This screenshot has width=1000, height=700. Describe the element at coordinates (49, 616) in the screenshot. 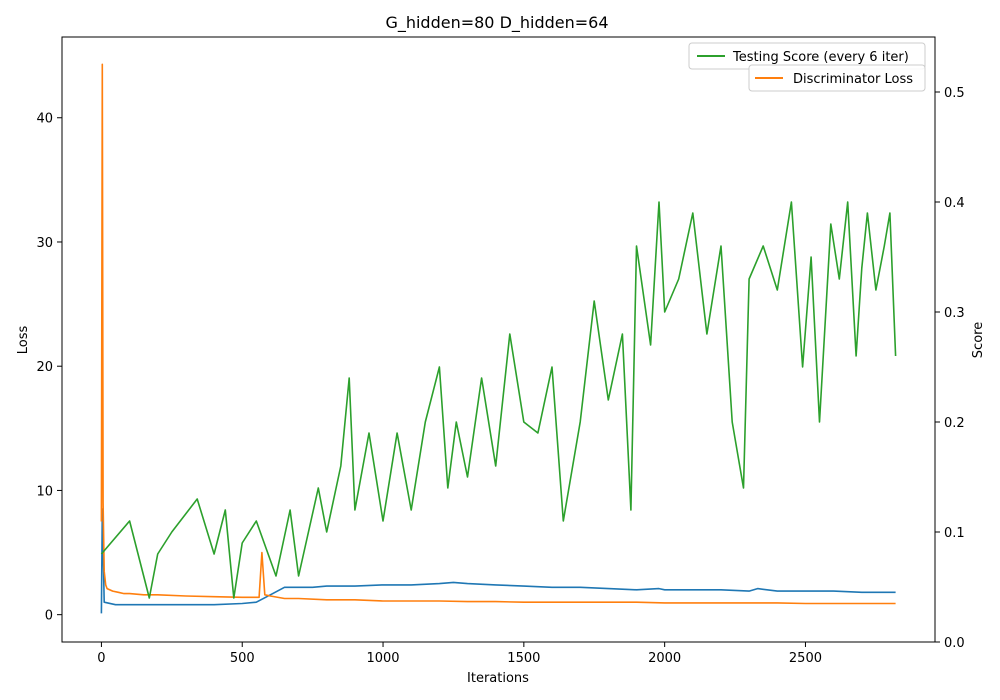

I see `y-tick-label-0: 0` at that location.